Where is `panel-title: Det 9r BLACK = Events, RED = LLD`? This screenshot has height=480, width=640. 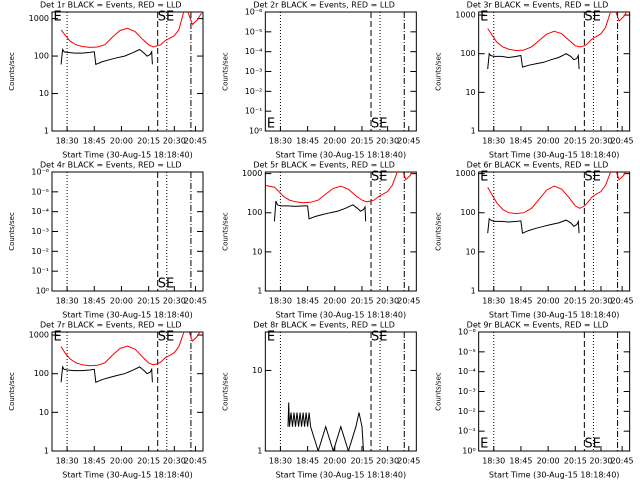 panel-title: Det 9r BLACK = Events, RED = LLD is located at coordinates (538, 325).